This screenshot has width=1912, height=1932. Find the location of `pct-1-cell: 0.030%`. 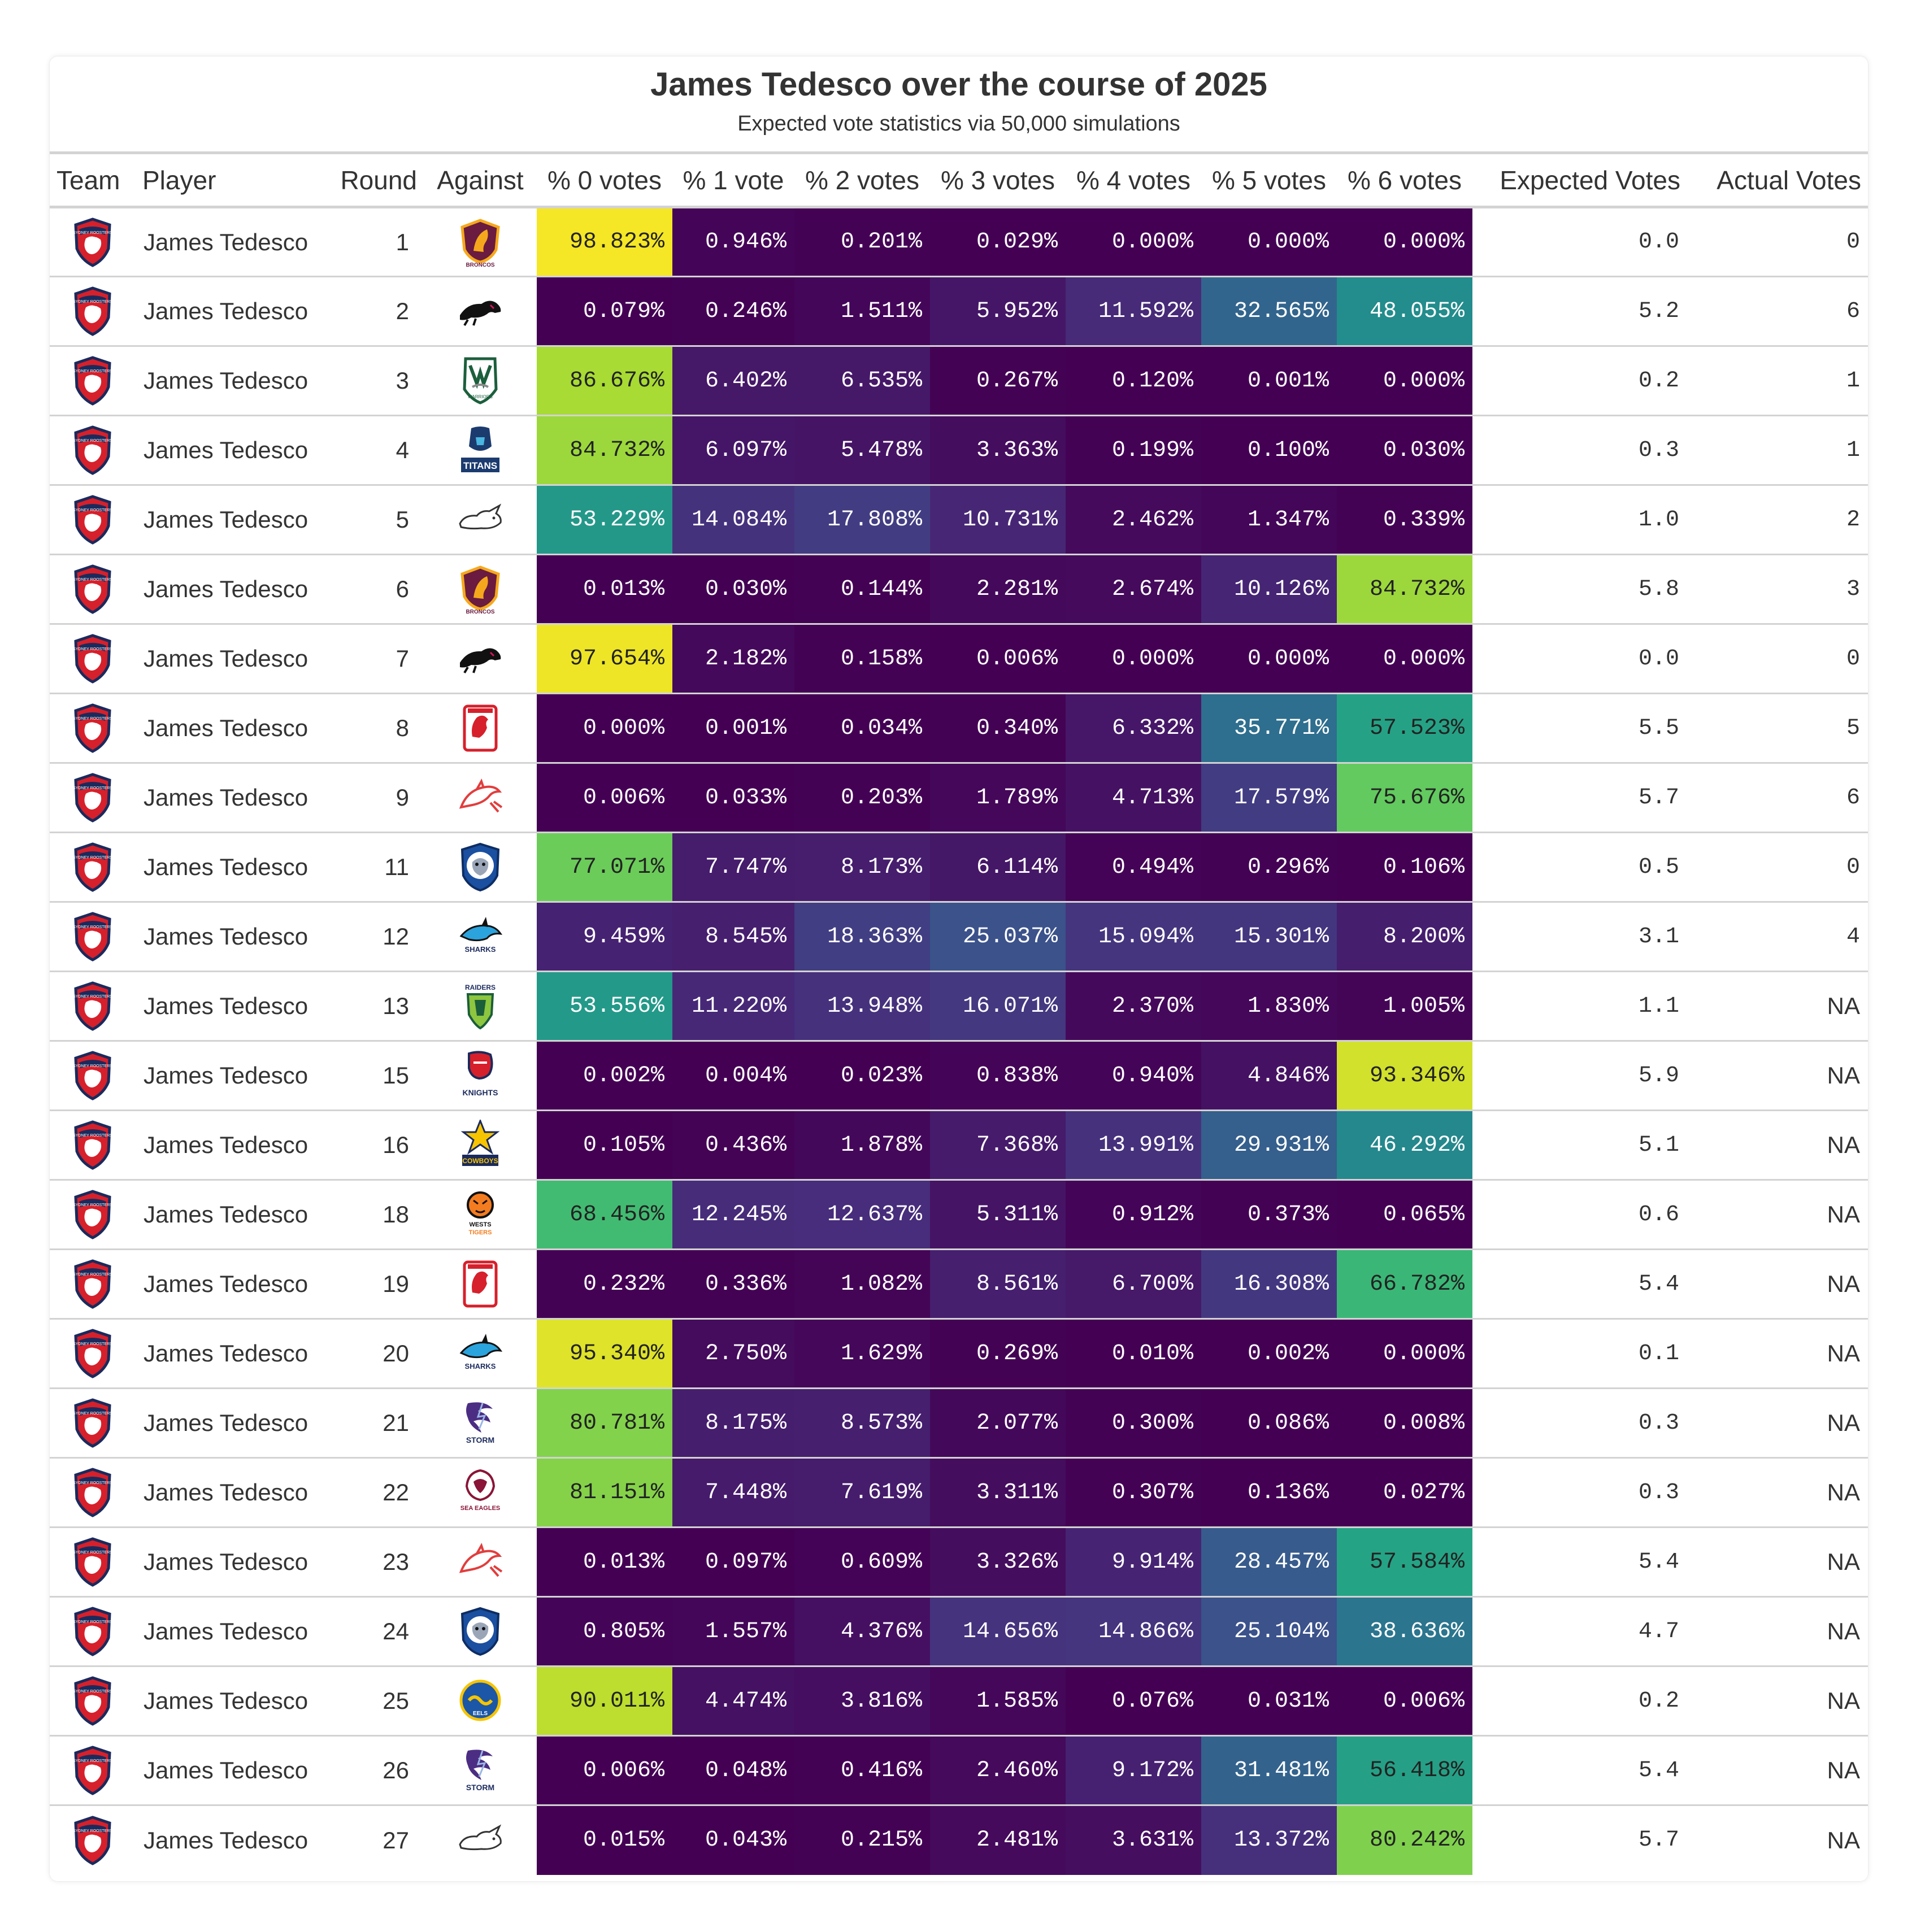

pct-1-cell: 0.030% is located at coordinates (733, 589).